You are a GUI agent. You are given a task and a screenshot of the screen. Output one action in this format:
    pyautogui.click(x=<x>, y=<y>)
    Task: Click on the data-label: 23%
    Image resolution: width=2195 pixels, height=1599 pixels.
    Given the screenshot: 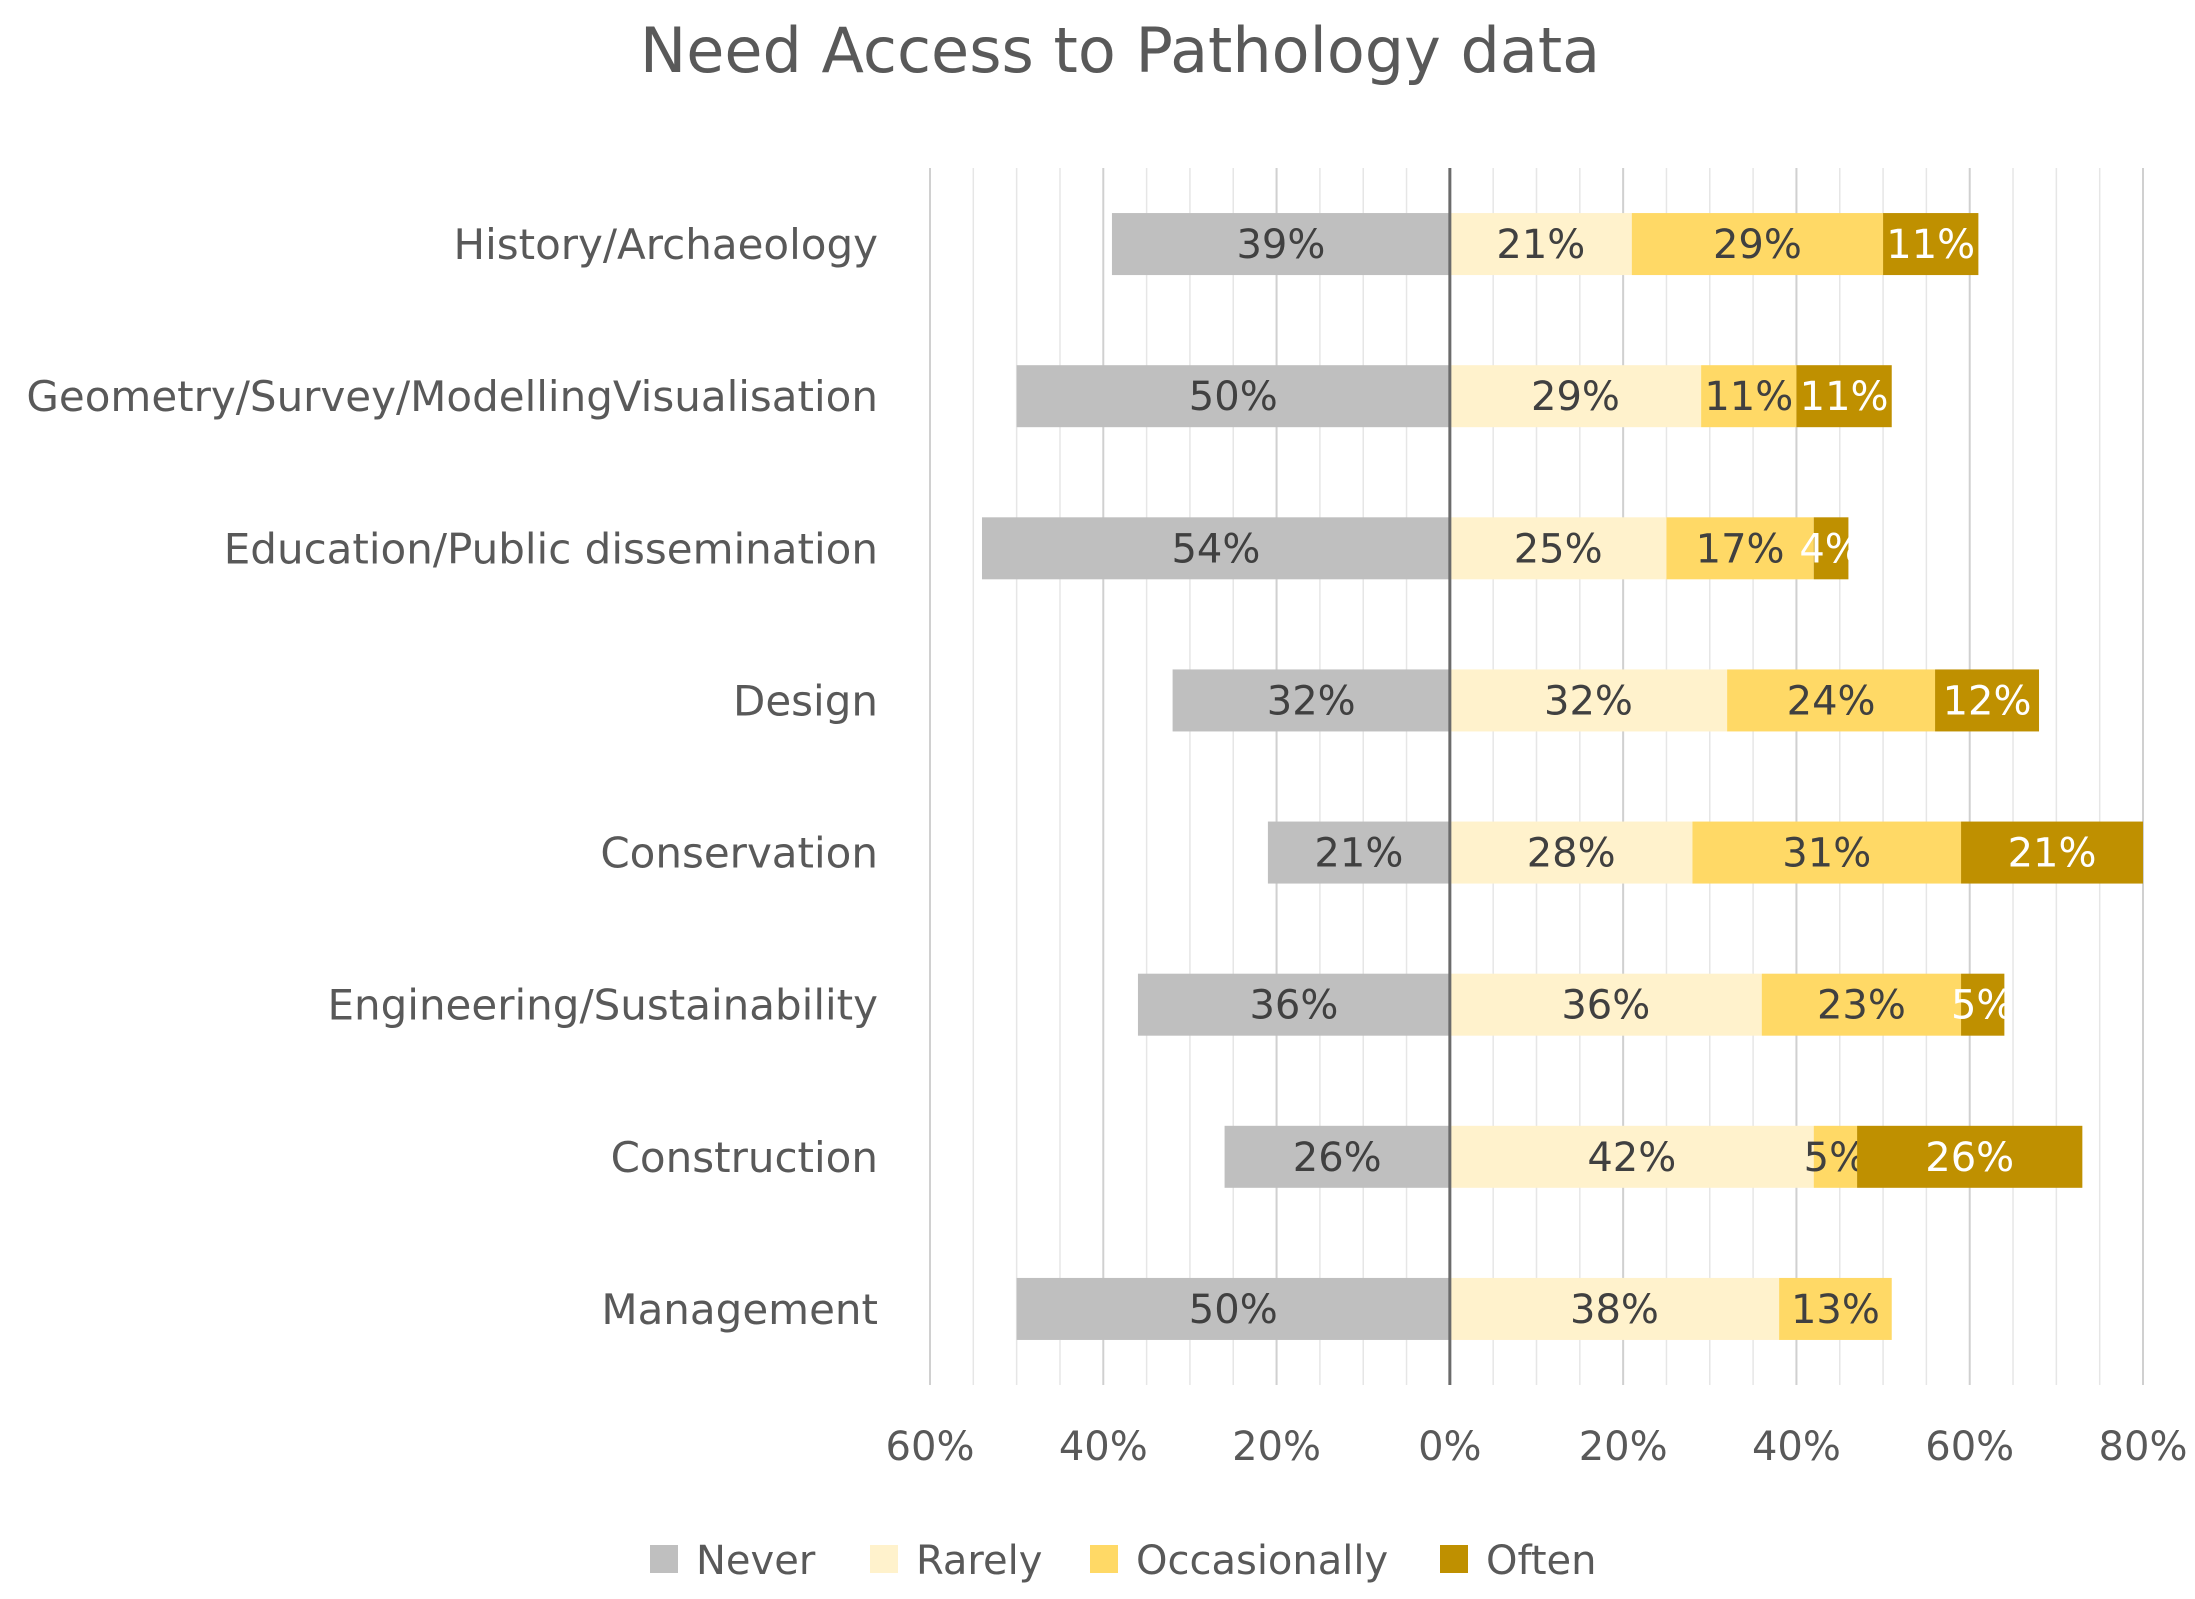 What is the action you would take?
    pyautogui.click(x=1861, y=1006)
    